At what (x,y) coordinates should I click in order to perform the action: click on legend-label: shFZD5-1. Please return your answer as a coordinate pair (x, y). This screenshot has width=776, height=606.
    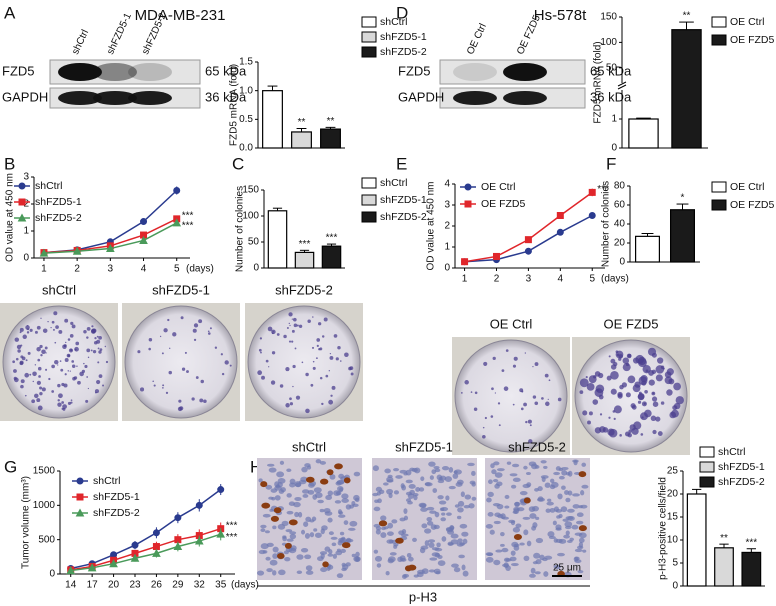
    Looking at the image, I should click on (58, 202).